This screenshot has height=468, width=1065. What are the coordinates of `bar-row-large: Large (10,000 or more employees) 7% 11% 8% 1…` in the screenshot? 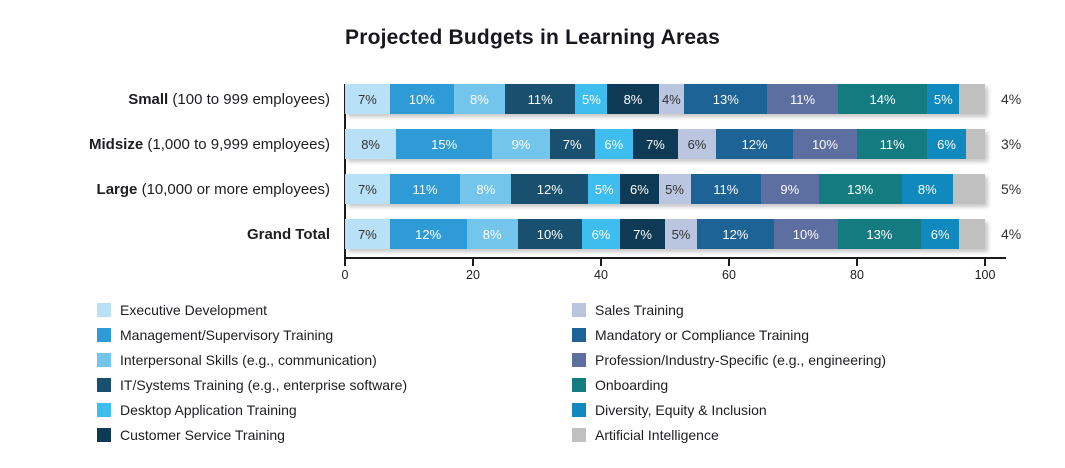 It's located at (532, 189).